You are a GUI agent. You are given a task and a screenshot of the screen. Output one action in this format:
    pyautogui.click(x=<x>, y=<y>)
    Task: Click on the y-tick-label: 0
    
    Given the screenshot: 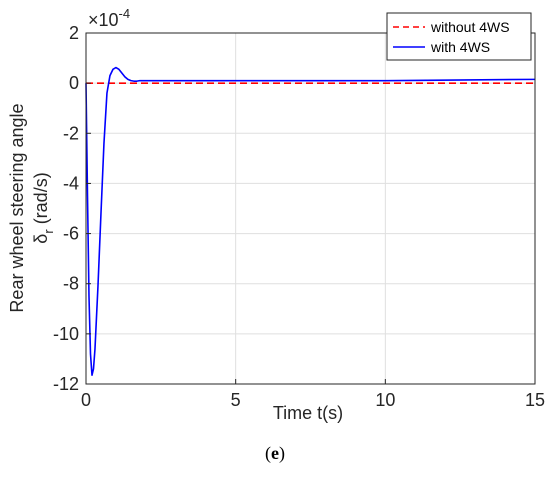 What is the action you would take?
    pyautogui.click(x=74, y=83)
    